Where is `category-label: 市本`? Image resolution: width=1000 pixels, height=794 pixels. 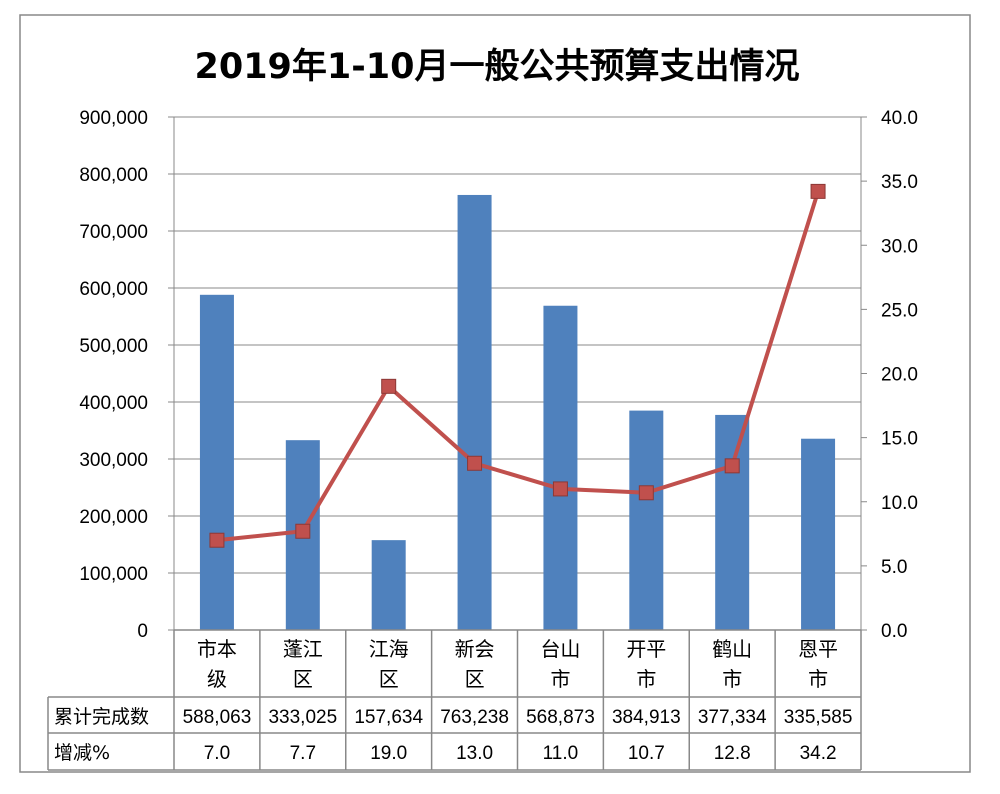 category-label: 市本 is located at coordinates (217, 649).